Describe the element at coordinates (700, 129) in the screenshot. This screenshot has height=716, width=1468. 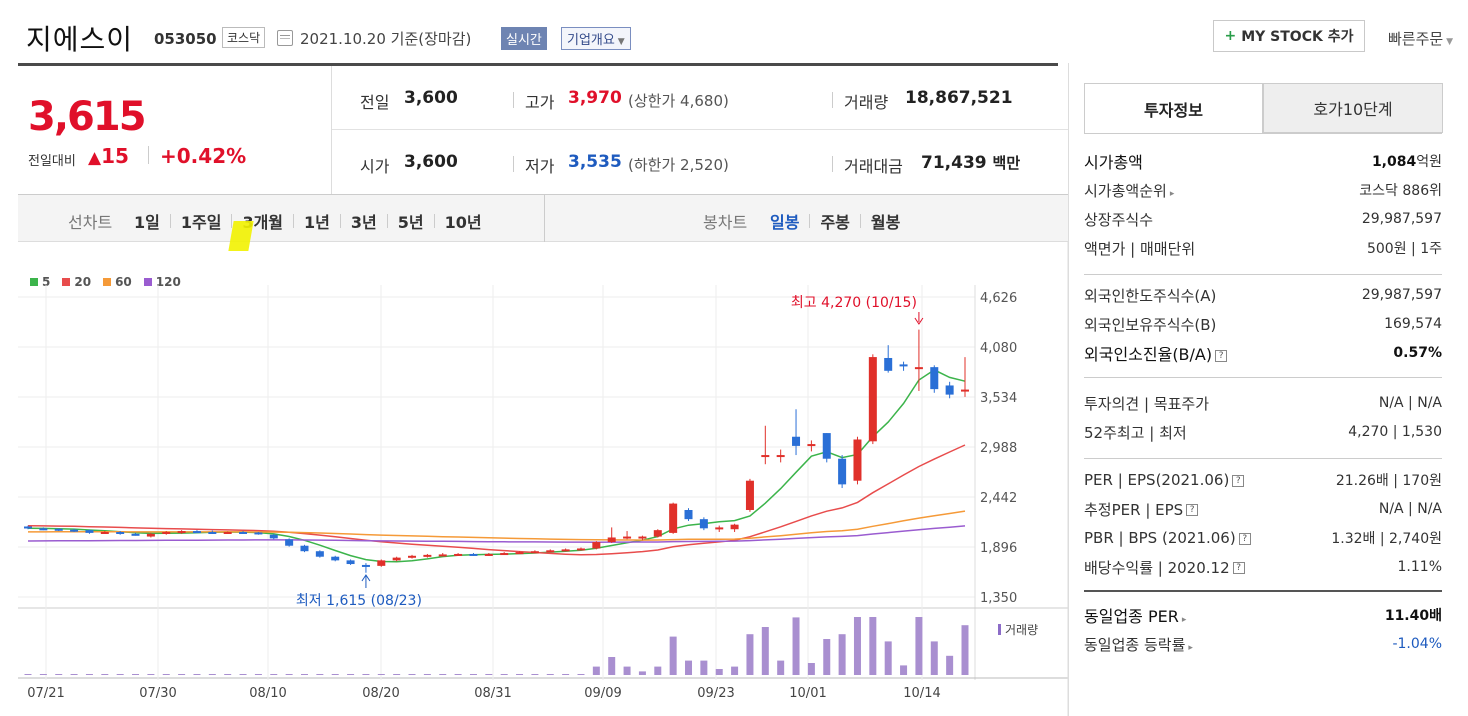
I see `info-divider` at that location.